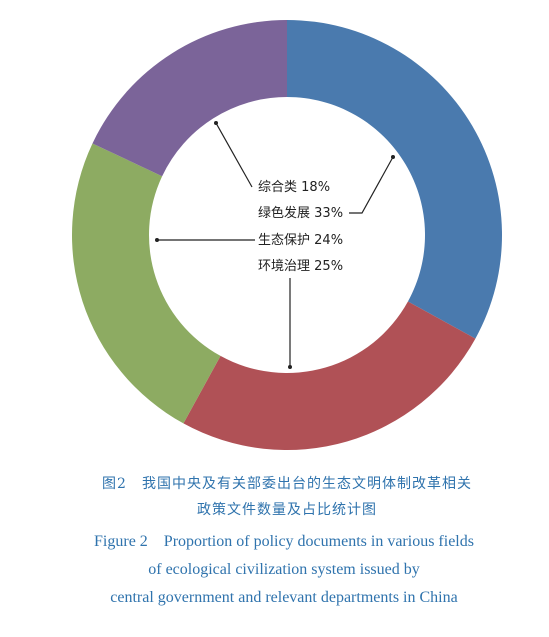 Image resolution: width=549 pixels, height=637 pixels. What do you see at coordinates (277, 187) in the screenshot?
I see `label-name: 综合类` at bounding box center [277, 187].